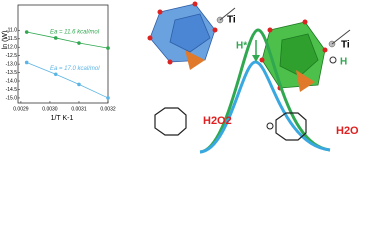 Image resolution: width=378 pixels, height=240 pixels. Describe the element at coordinates (12, 90) in the screenshot. I see `y-tick-label: -14.5` at that location.